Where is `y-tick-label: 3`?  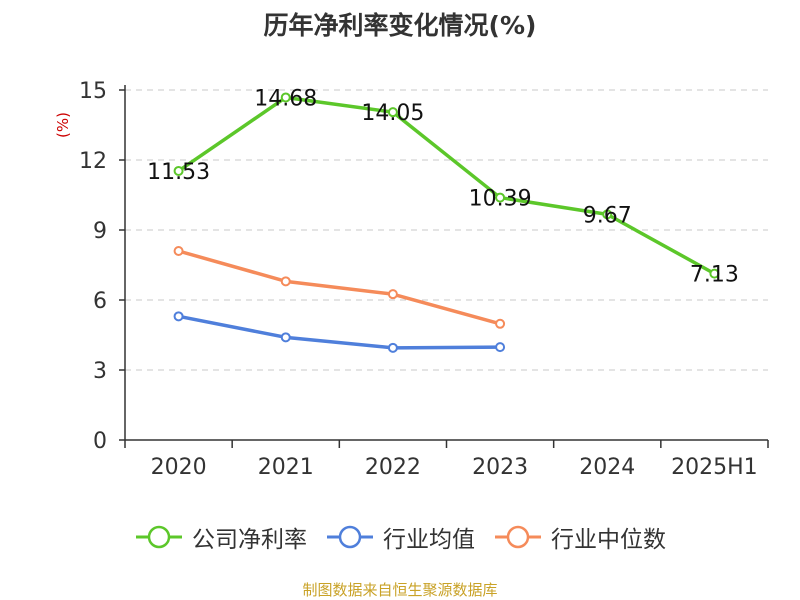 y-tick-label: 3 is located at coordinates (100, 371).